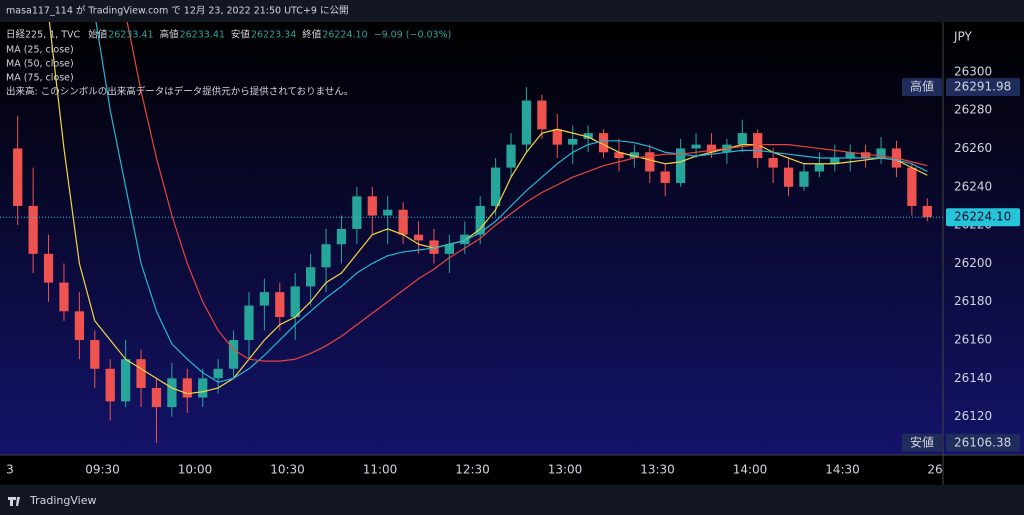 Image resolution: width=1024 pixels, height=515 pixels. Describe the element at coordinates (512, 11) in the screenshot. I see `top-bar` at that location.